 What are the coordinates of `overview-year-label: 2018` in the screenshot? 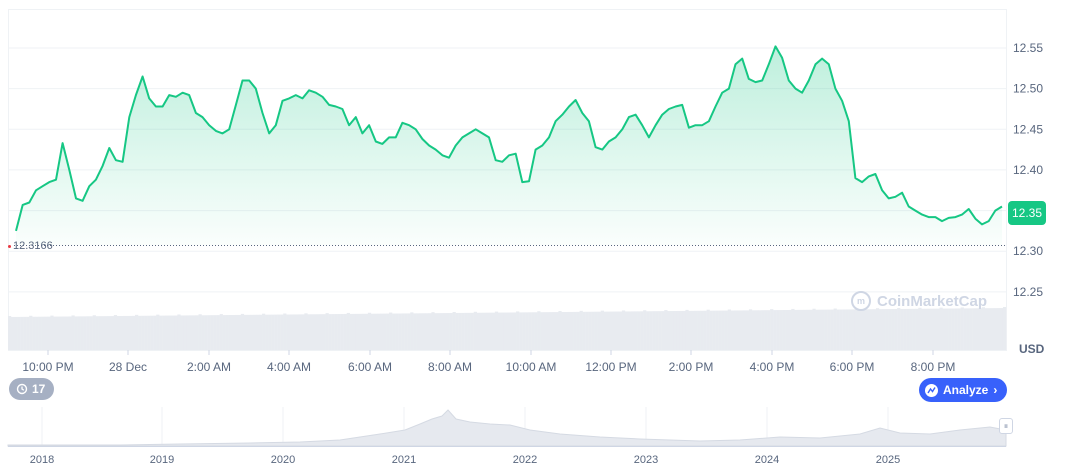 It's located at (42, 460).